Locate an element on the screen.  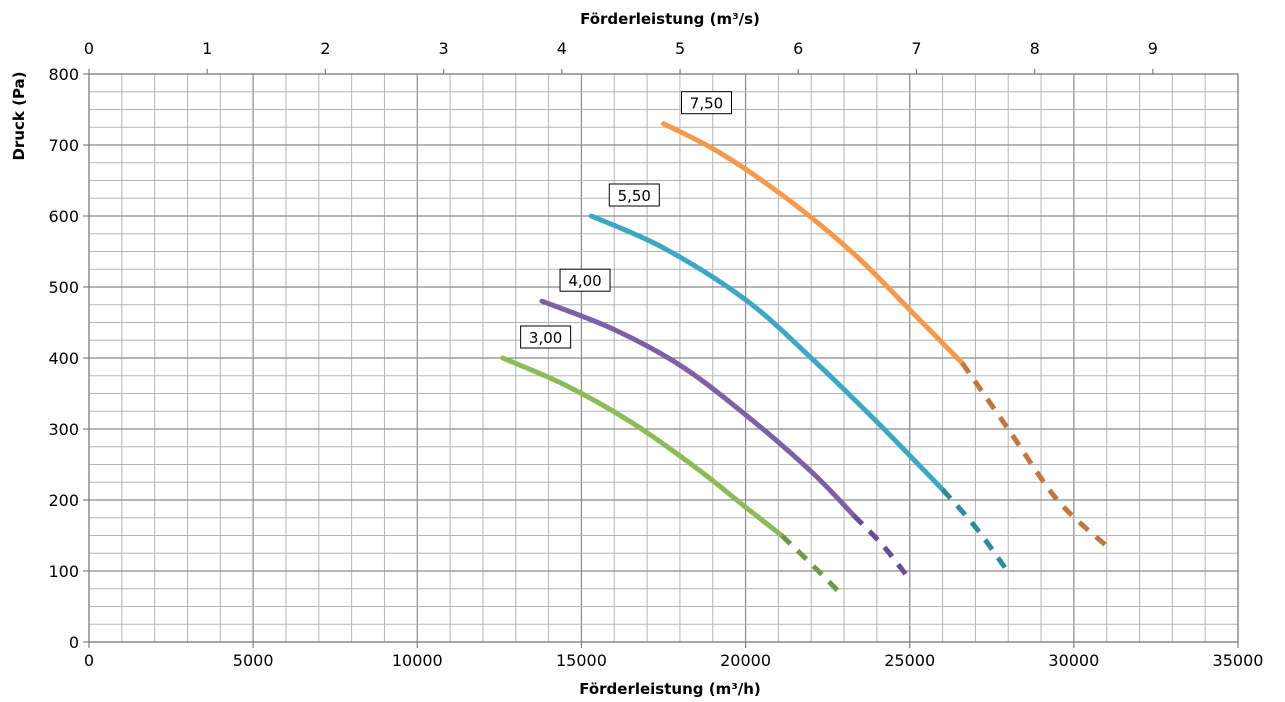
x-top-tick-label: 4 is located at coordinates (562, 48).